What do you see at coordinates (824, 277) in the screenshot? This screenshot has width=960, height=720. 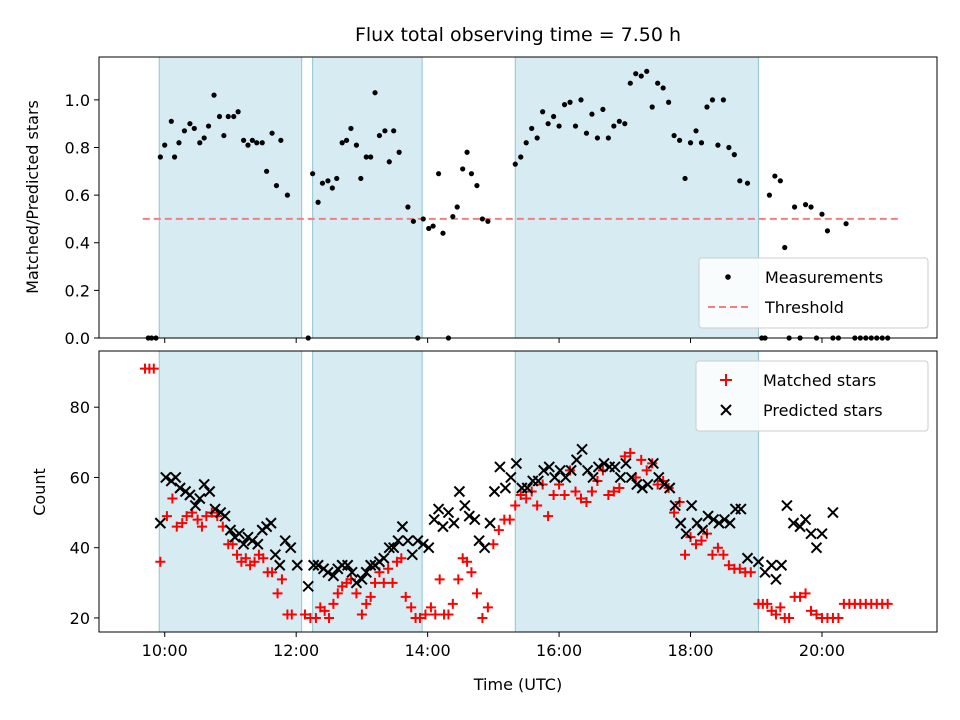 I see `legend-measurements-label: Measurements` at bounding box center [824, 277].